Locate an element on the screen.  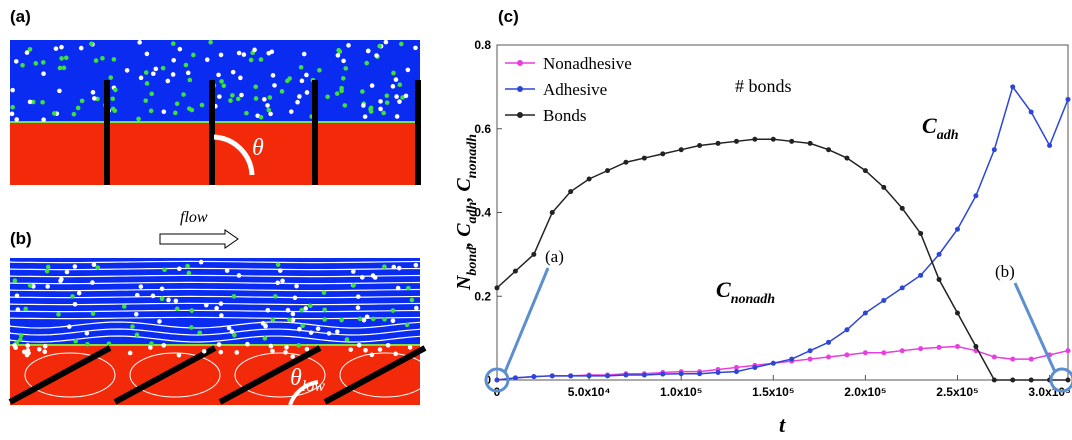
streamline is located at coordinates (215, 297).